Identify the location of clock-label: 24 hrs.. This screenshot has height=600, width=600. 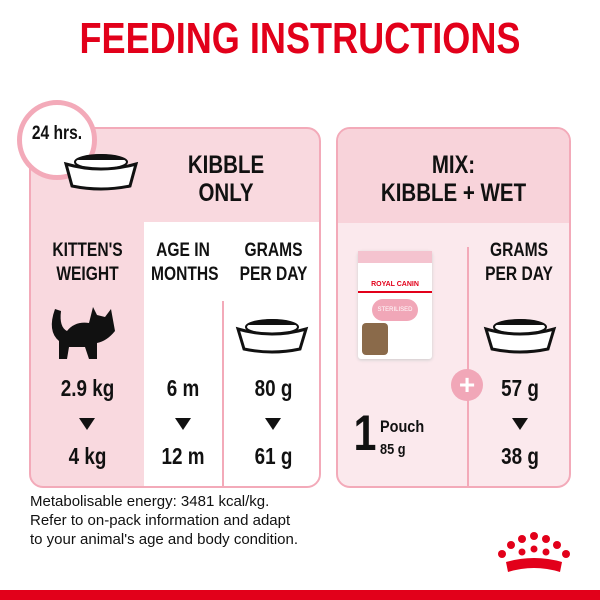
(57, 133).